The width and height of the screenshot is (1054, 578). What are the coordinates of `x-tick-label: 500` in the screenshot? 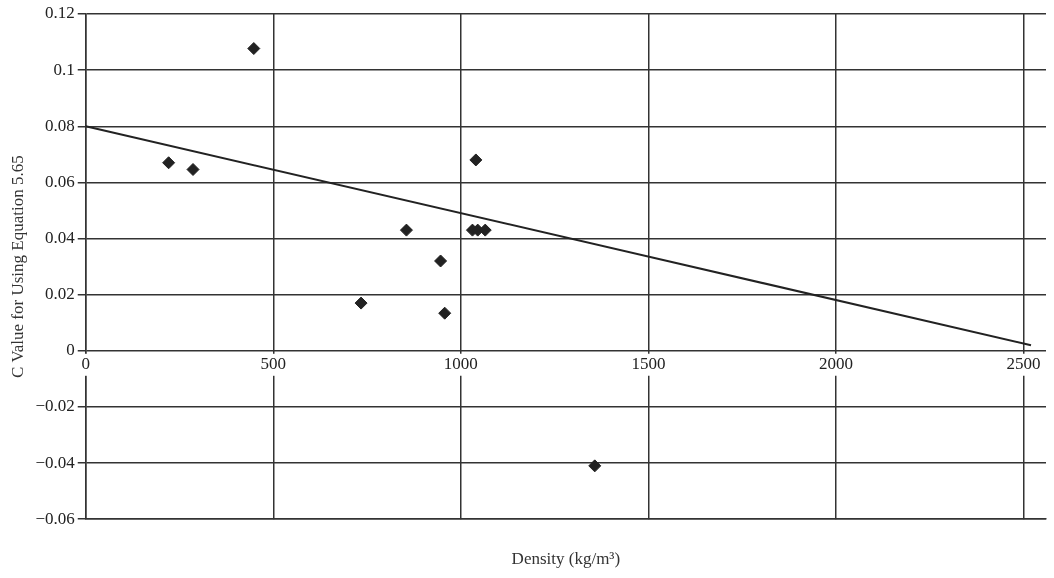 It's located at (273, 363).